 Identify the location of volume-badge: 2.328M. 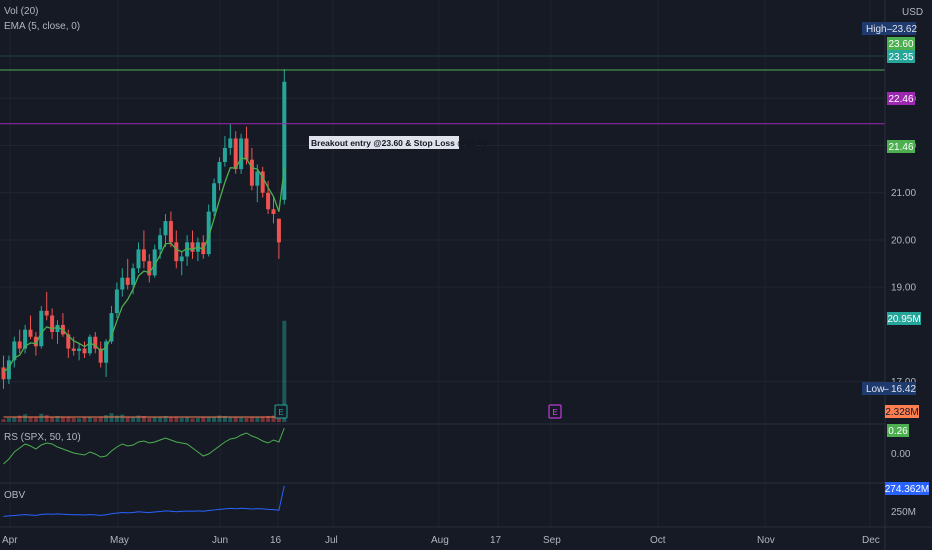
(902, 411).